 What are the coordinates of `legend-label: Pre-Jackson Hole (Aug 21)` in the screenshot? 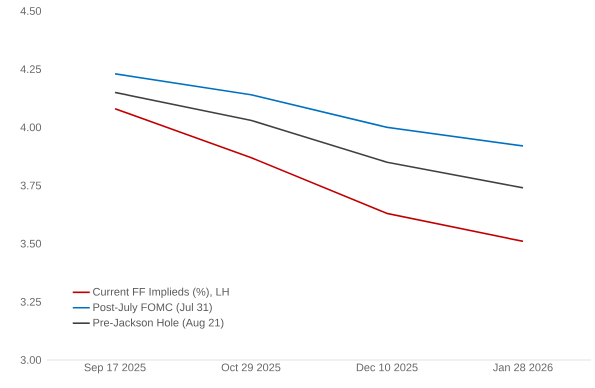 It's located at (158, 323).